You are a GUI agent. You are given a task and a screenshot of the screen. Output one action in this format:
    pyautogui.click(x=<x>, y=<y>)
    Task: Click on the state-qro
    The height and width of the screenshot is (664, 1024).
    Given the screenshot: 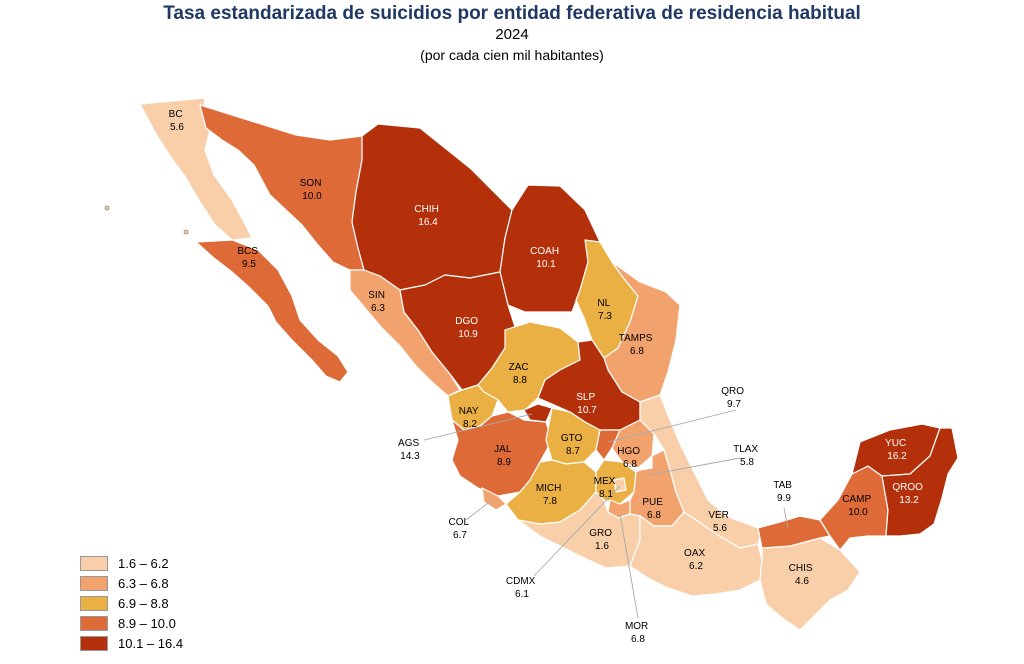 What is the action you would take?
    pyautogui.click(x=608, y=445)
    